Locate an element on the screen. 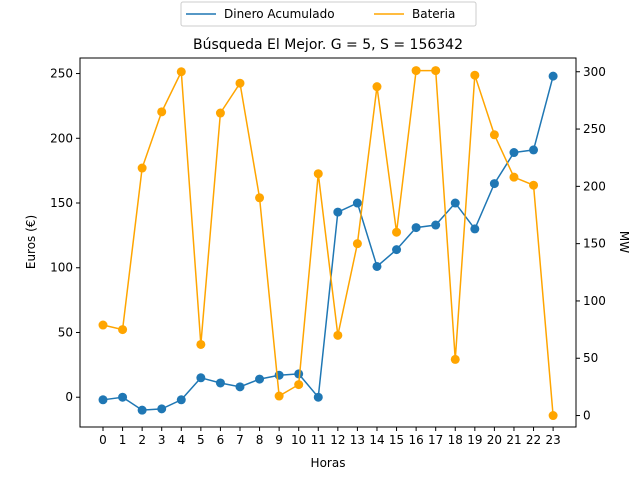 The image size is (640, 480). x-tick-label: 13 is located at coordinates (357, 440).